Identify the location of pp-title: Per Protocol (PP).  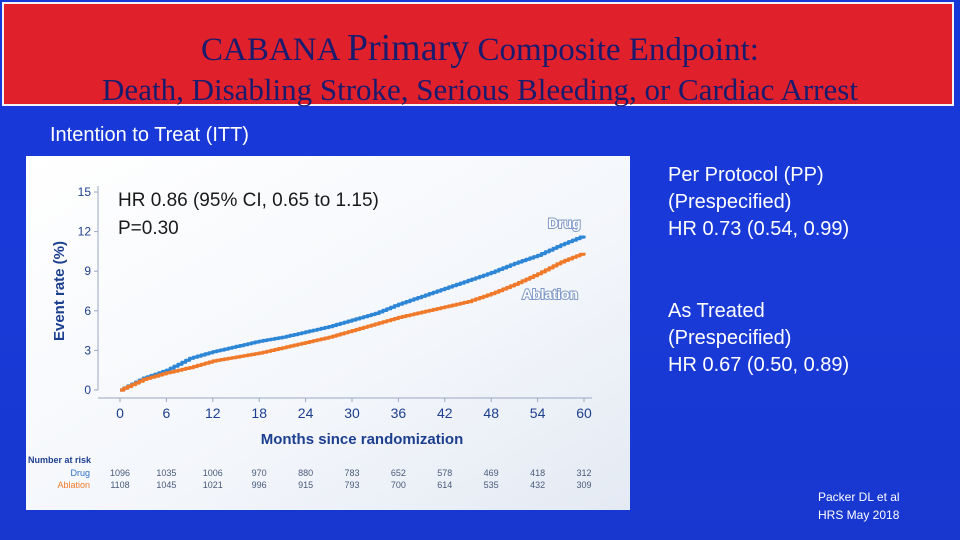
(746, 175).